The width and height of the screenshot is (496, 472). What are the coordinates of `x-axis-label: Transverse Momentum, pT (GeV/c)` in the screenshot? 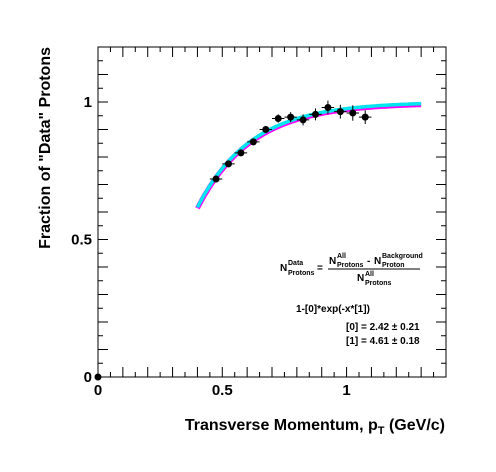 It's located at (315, 427).